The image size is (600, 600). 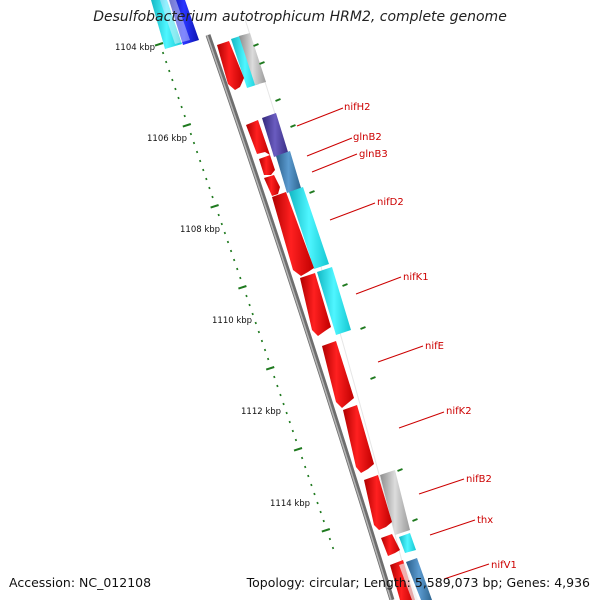 I want to click on gene-label-nifK1: nifK1, so click(x=416, y=277).